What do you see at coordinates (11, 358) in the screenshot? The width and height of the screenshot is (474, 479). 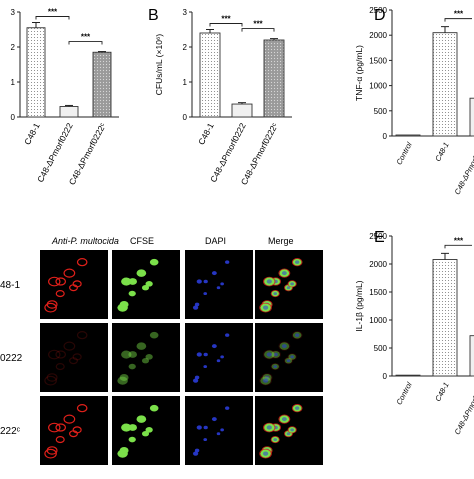 I see `microscopy-row-label: 0222` at bounding box center [11, 358].